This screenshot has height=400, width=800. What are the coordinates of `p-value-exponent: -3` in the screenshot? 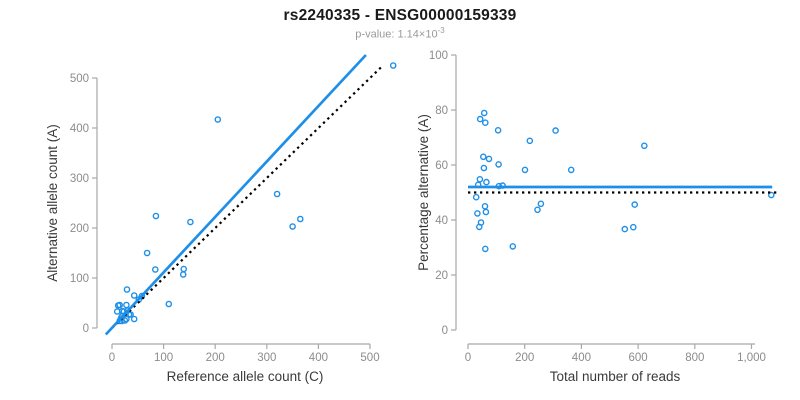 It's located at (441, 30).